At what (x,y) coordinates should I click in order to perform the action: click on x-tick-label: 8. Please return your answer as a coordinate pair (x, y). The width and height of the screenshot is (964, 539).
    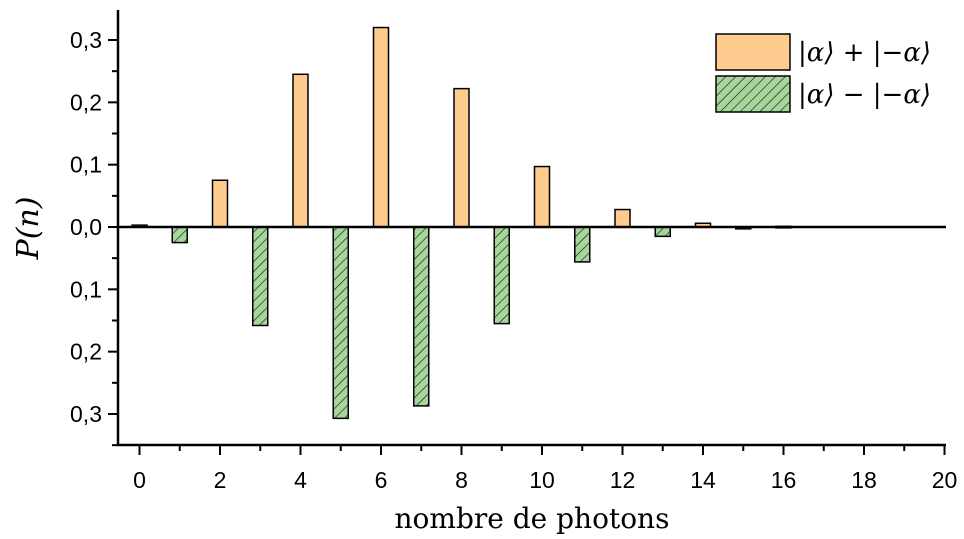
    Looking at the image, I should click on (461, 480).